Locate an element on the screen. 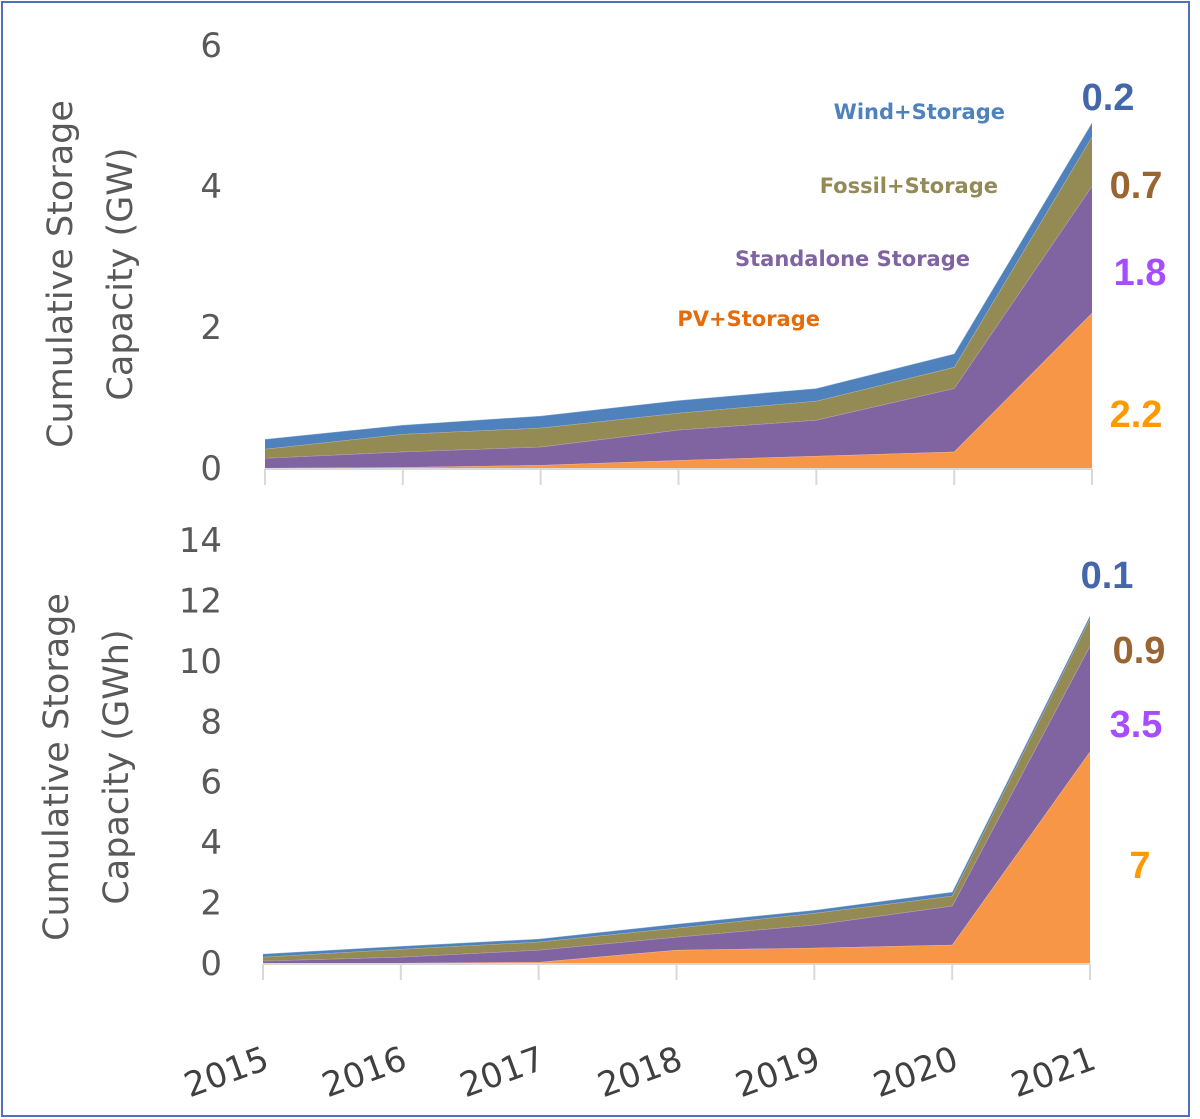 The height and width of the screenshot is (1119, 1200). bottom-end-label-fossil: 0.9 is located at coordinates (1139, 651).